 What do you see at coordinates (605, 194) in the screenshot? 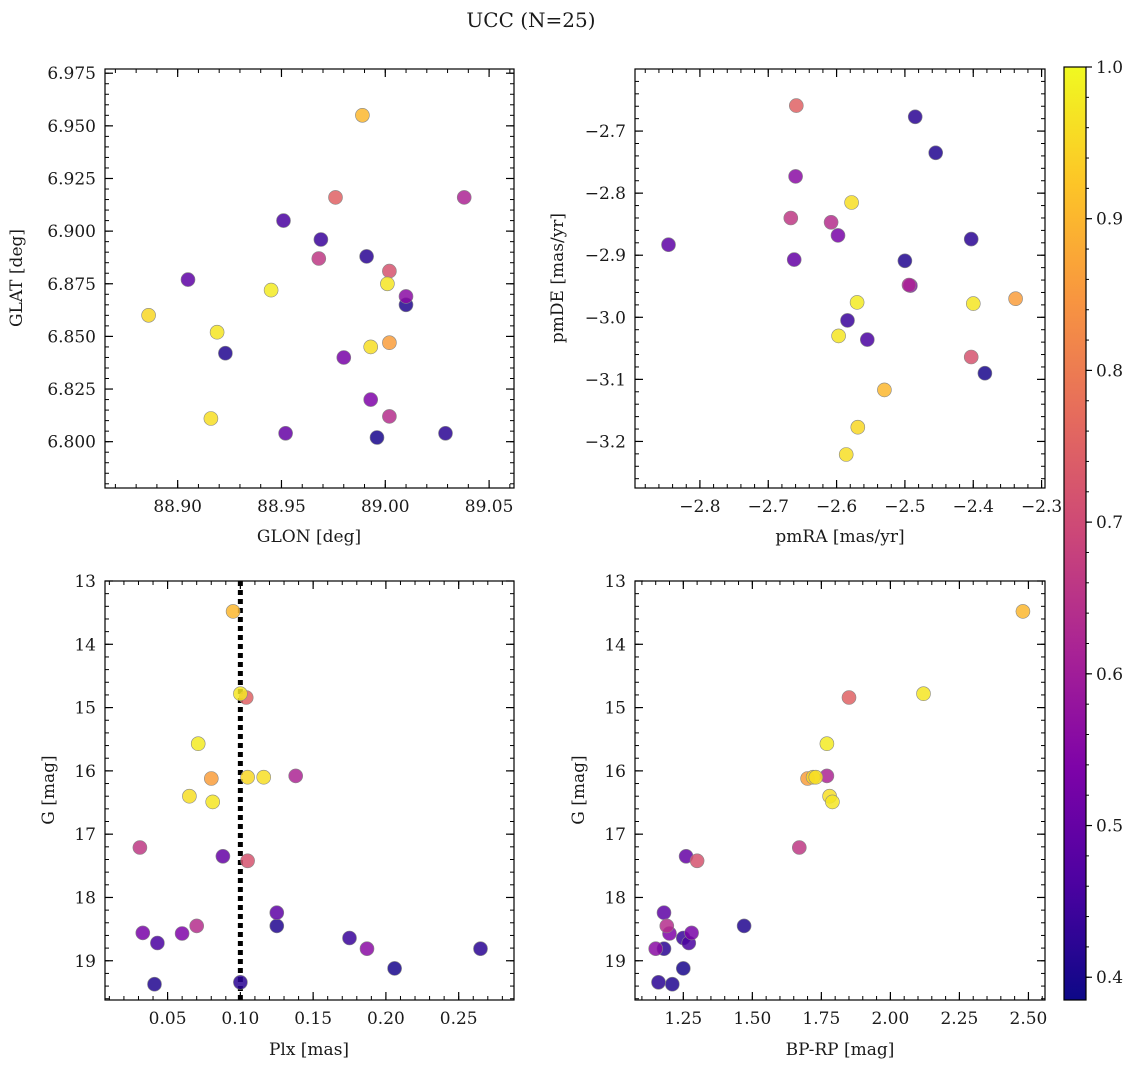
I see `y-tick-label: −2.8` at bounding box center [605, 194].